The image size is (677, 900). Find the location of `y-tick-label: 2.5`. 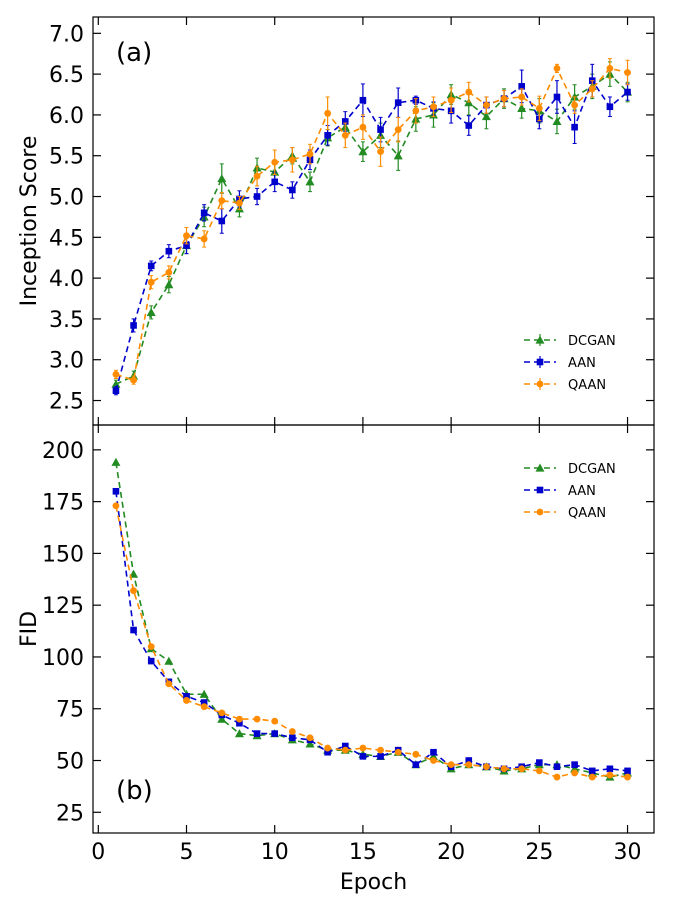

y-tick-label: 2.5 is located at coordinates (66, 402).